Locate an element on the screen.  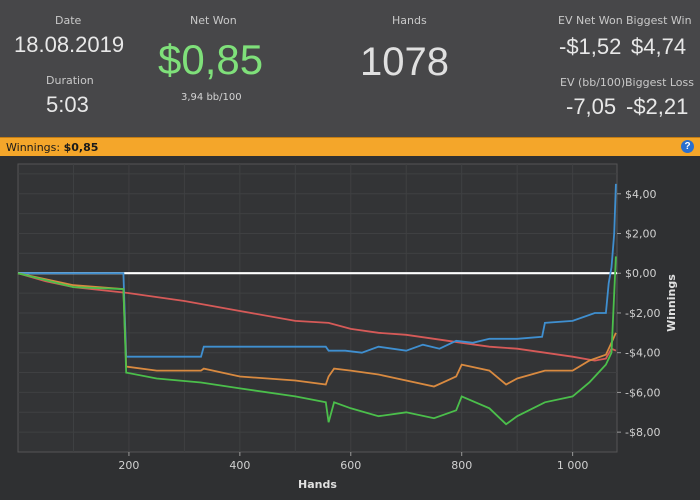
y-tick-label: $0,00 is located at coordinates (641, 273).